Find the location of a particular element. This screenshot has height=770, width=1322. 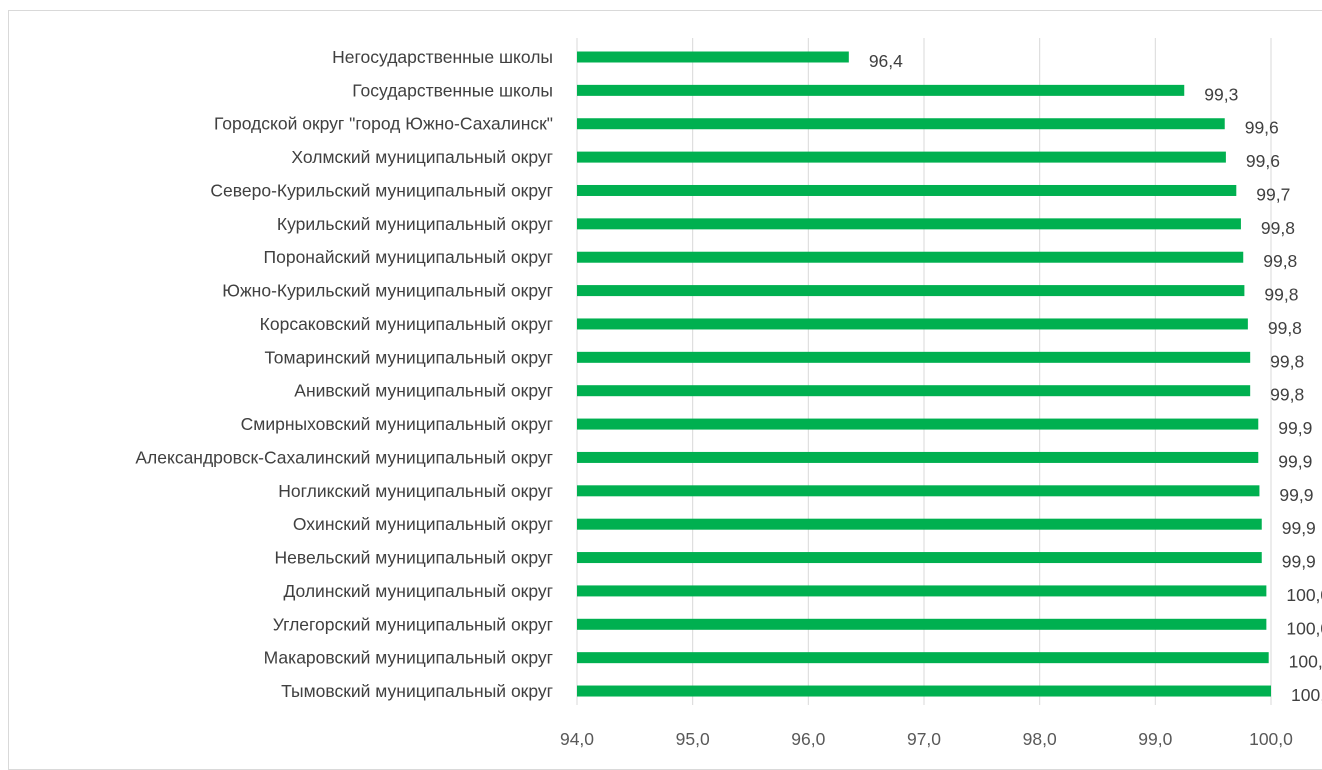

category-label: Ногликский муниципальный округ is located at coordinates (415, 491).